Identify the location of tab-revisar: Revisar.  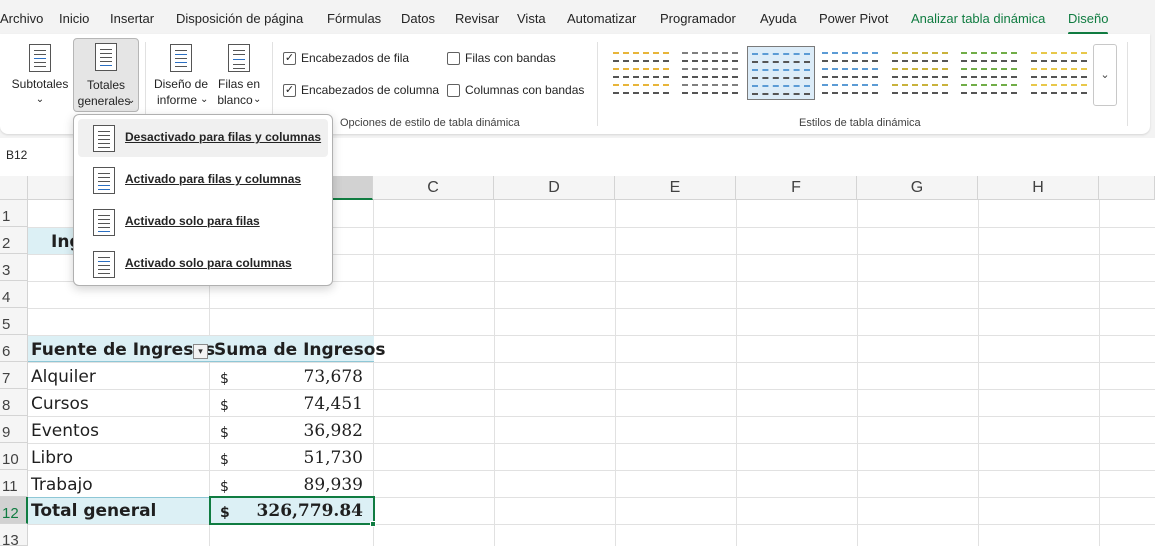
(477, 18).